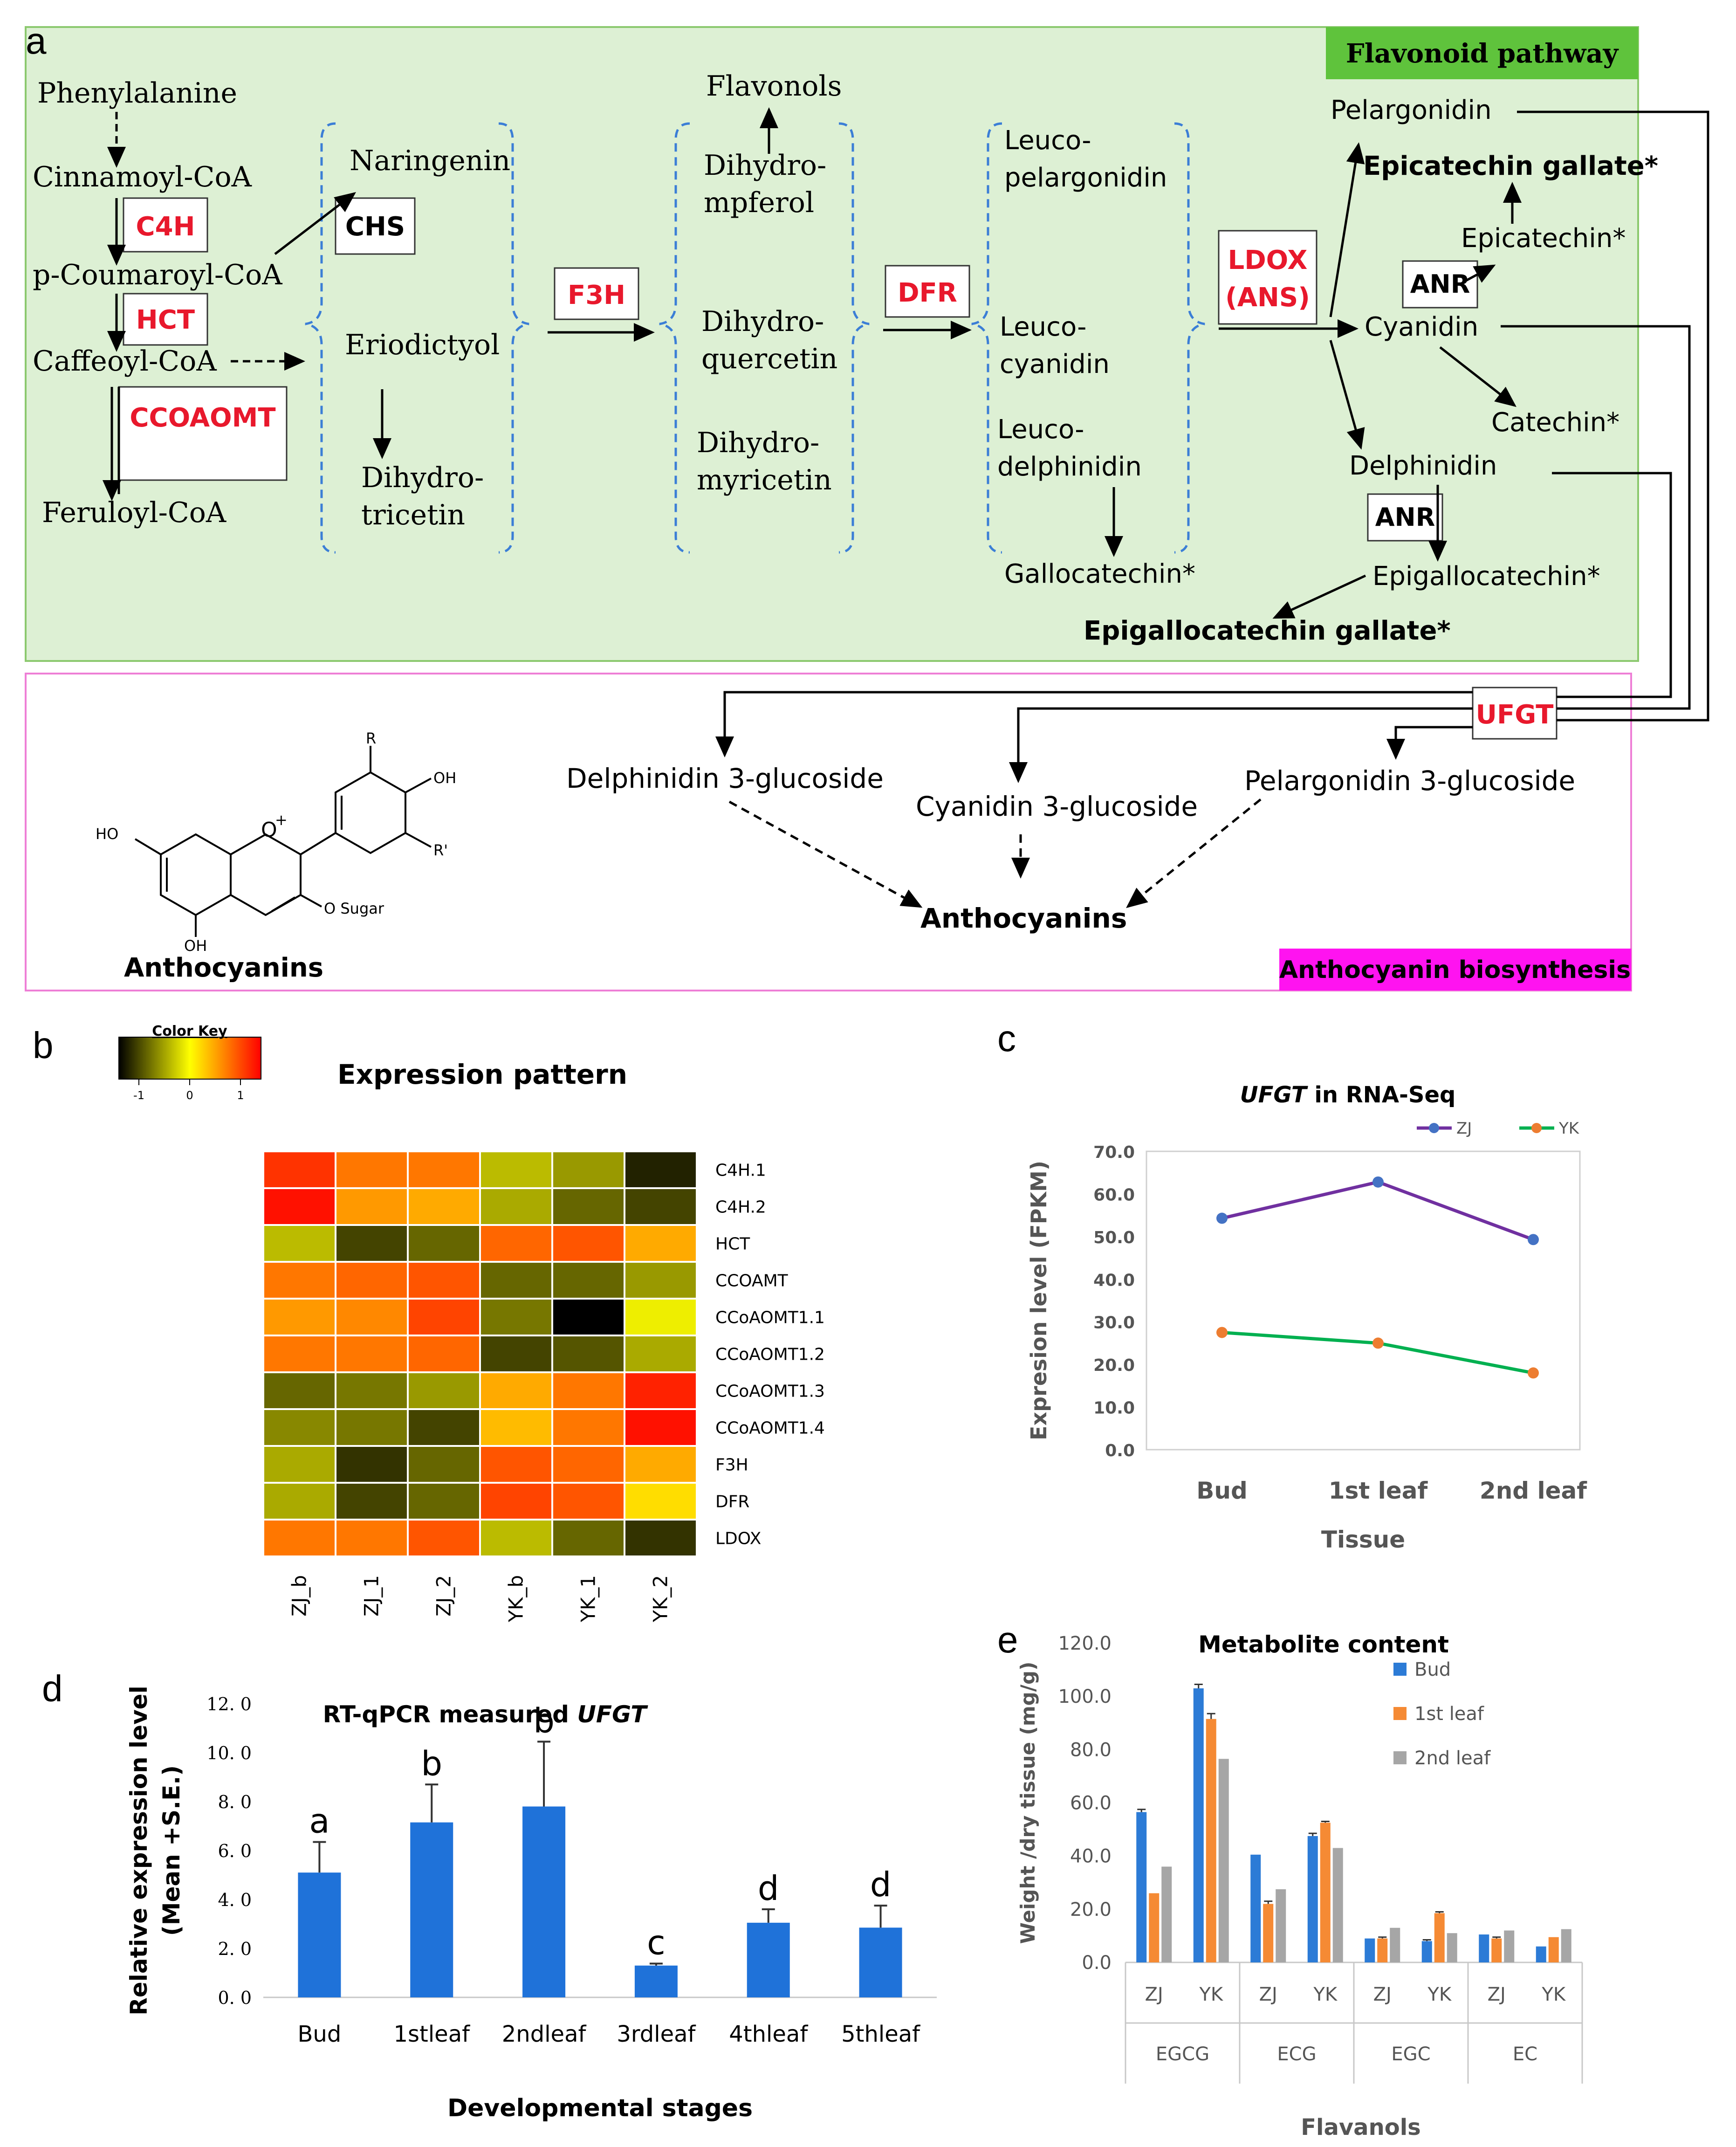  Describe the element at coordinates (430, 161) in the screenshot. I see `node-naringenin: Naringenin` at that location.